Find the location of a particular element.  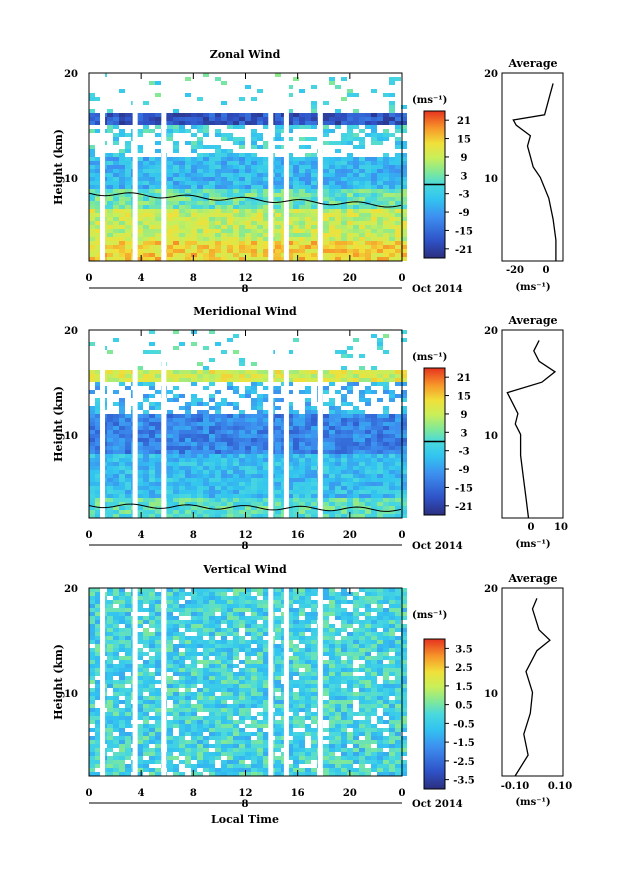

data-gap is located at coordinates (164, 167).